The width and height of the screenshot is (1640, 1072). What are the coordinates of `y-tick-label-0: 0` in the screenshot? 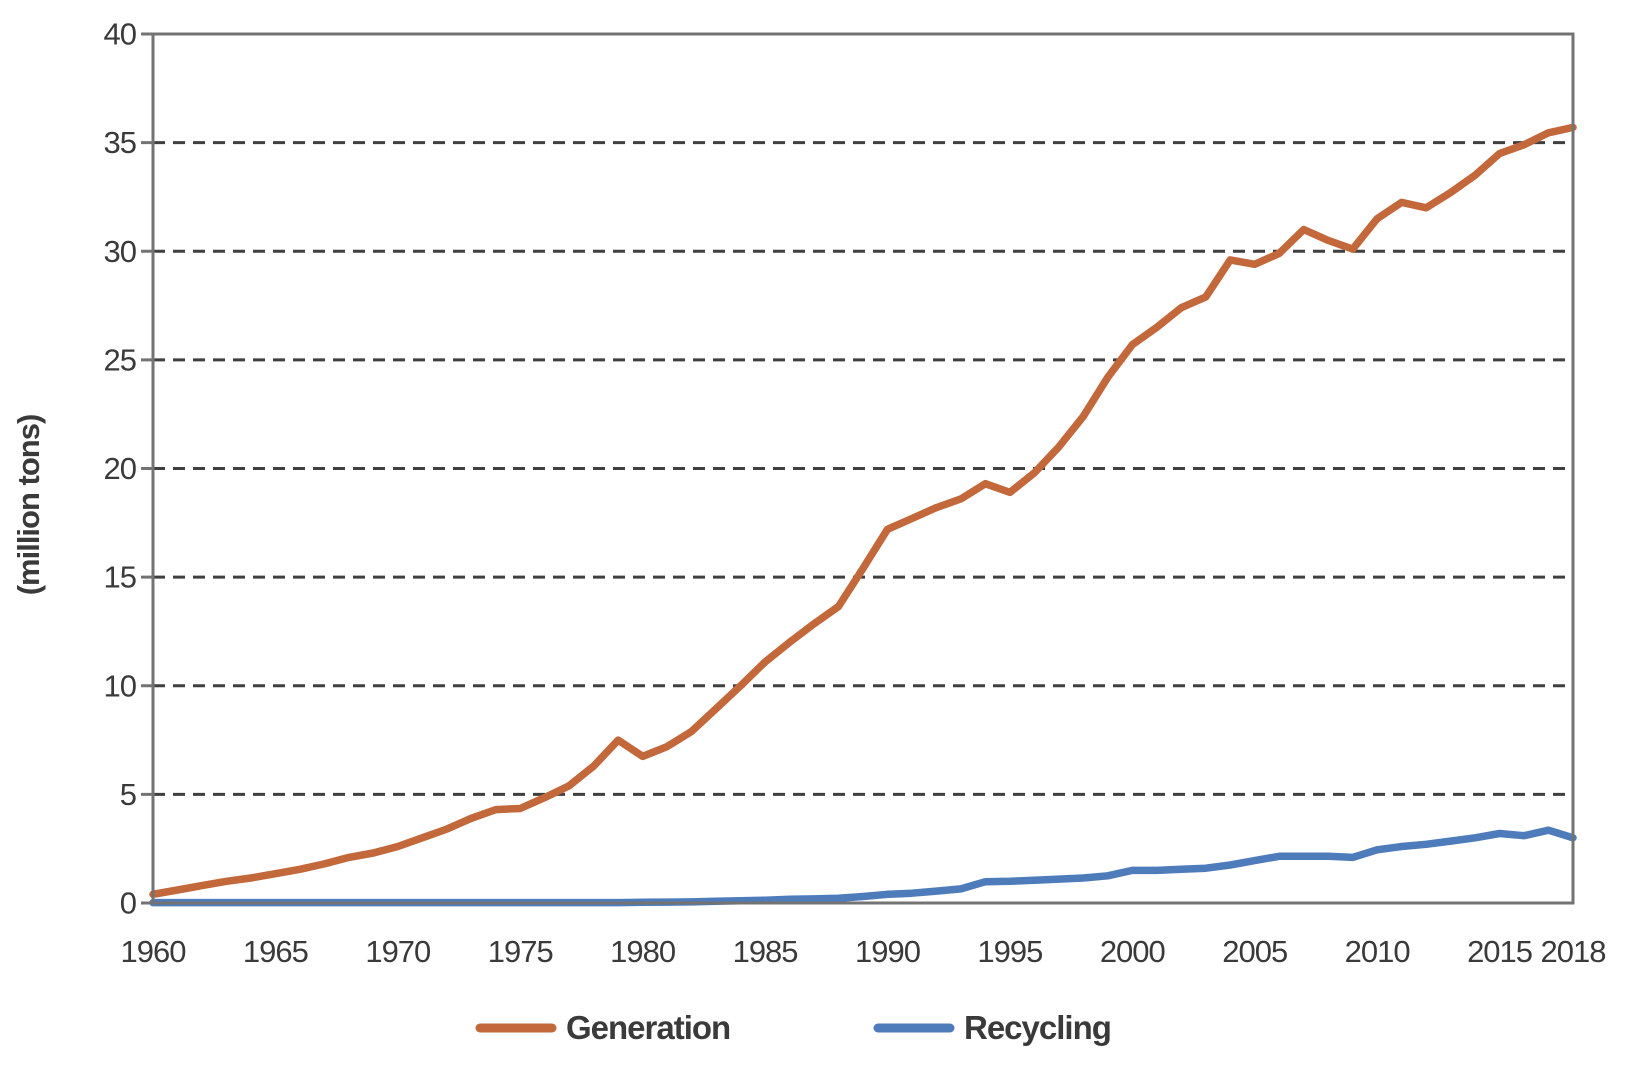 It's located at (128, 903).